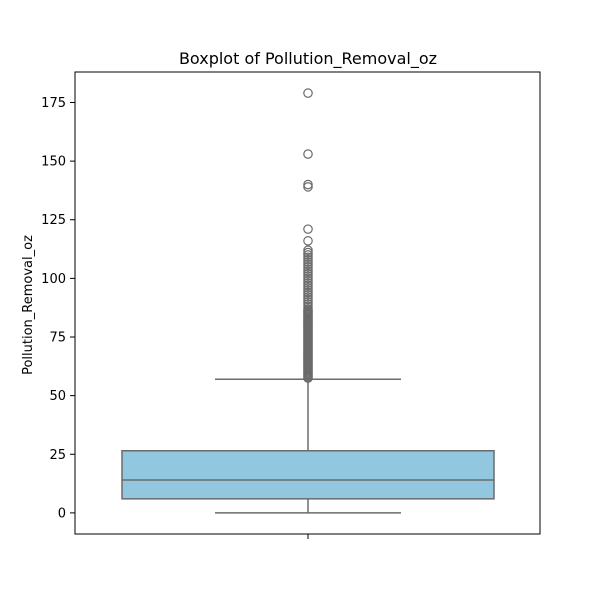  What do you see at coordinates (308, 59) in the screenshot?
I see `chart-title: Boxplot of Pollution_Removal_oz` at bounding box center [308, 59].